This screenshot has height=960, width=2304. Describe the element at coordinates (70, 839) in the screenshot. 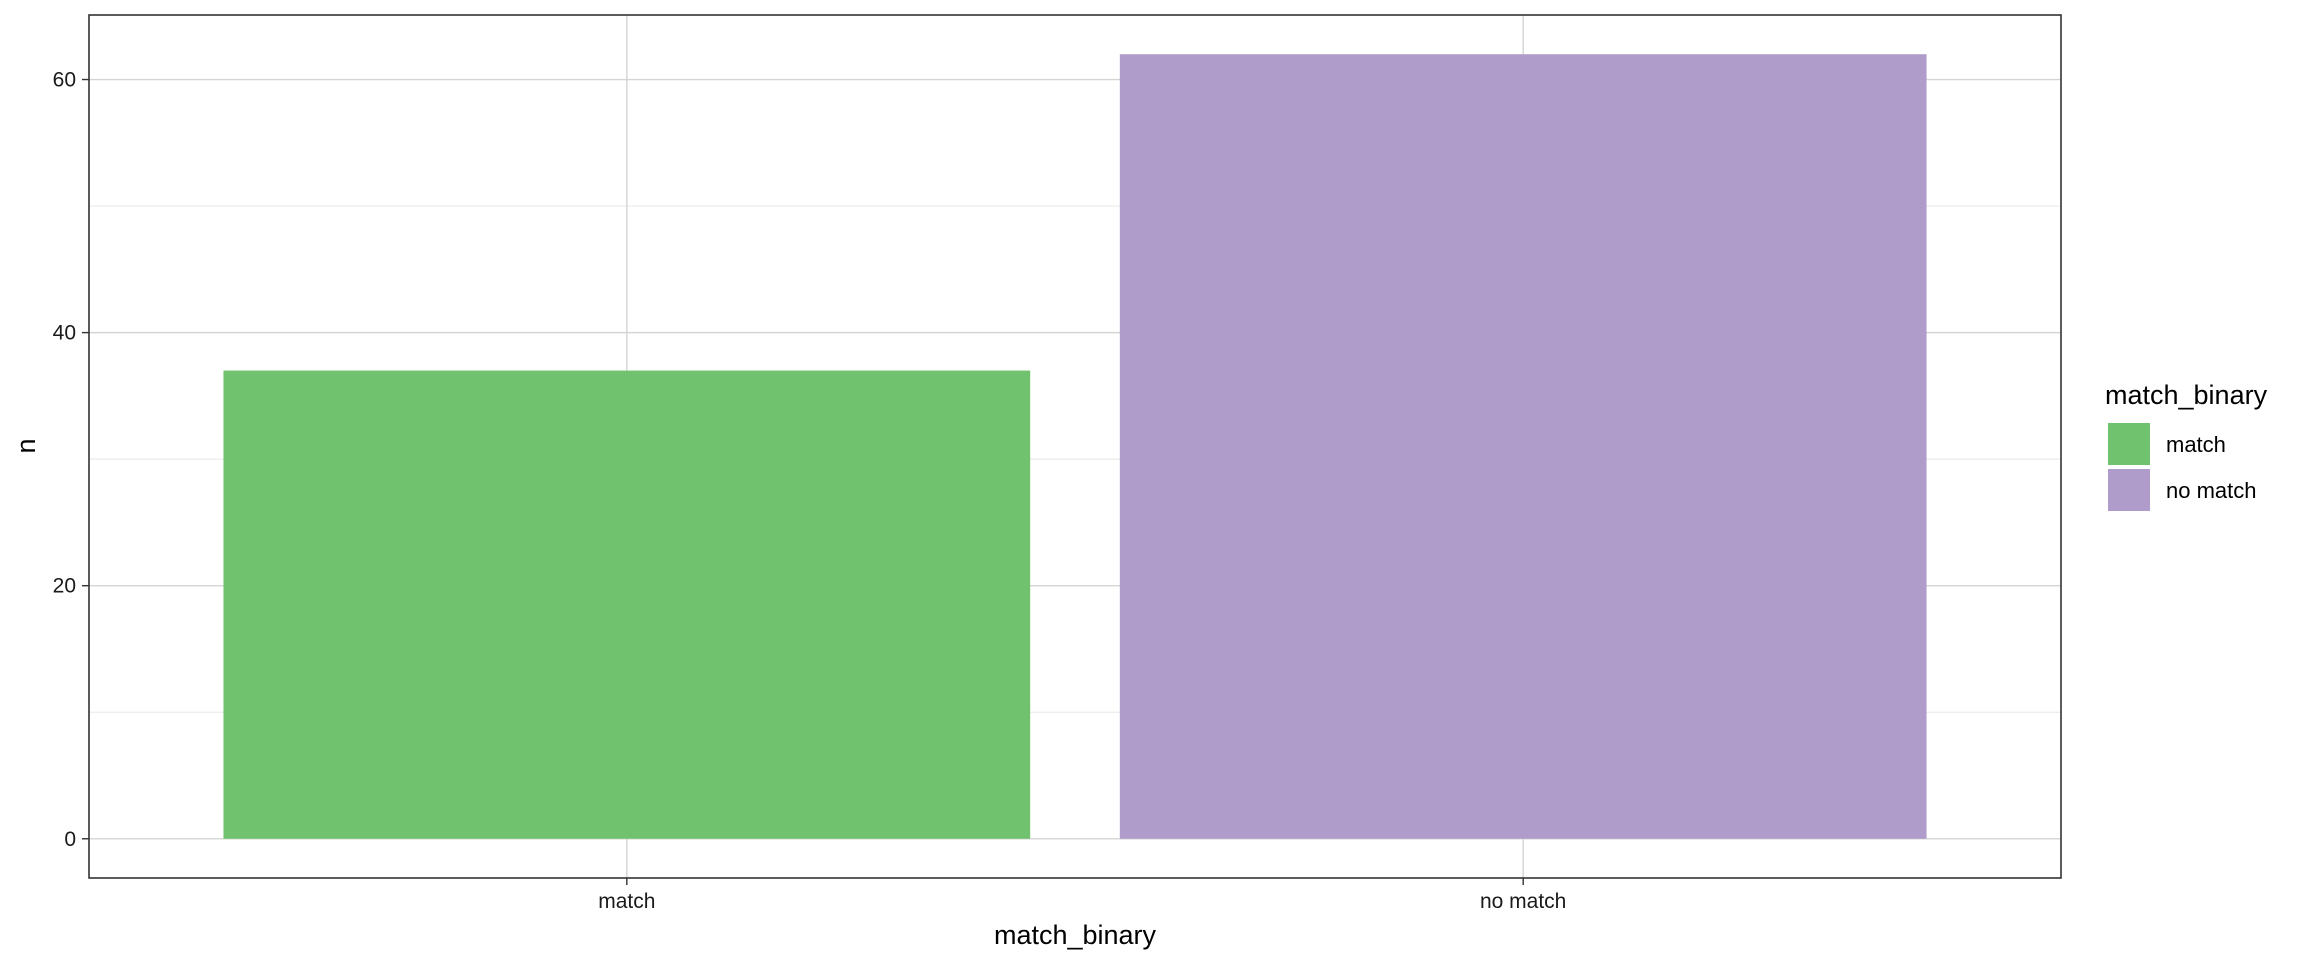

I see `y-tick-label: 0` at that location.